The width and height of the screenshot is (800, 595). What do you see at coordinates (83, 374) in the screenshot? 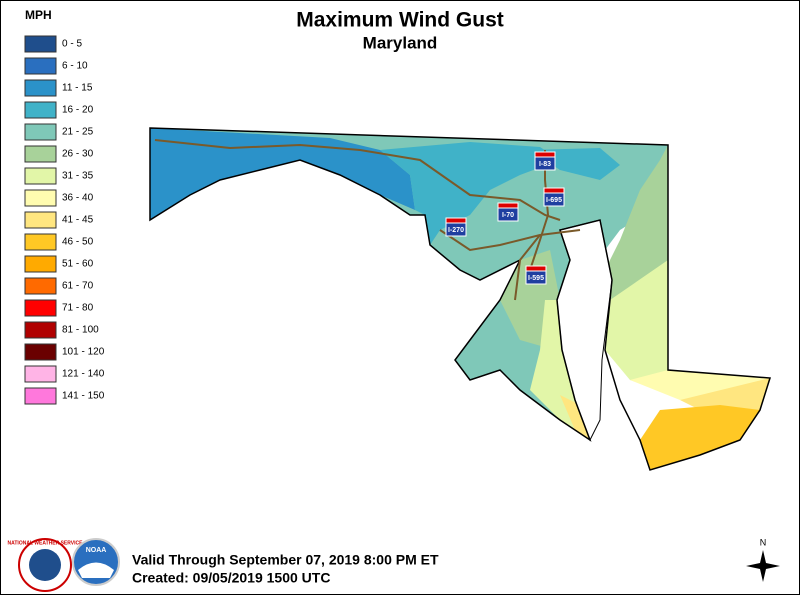
I see `legend-label: 121 - 140` at bounding box center [83, 374].